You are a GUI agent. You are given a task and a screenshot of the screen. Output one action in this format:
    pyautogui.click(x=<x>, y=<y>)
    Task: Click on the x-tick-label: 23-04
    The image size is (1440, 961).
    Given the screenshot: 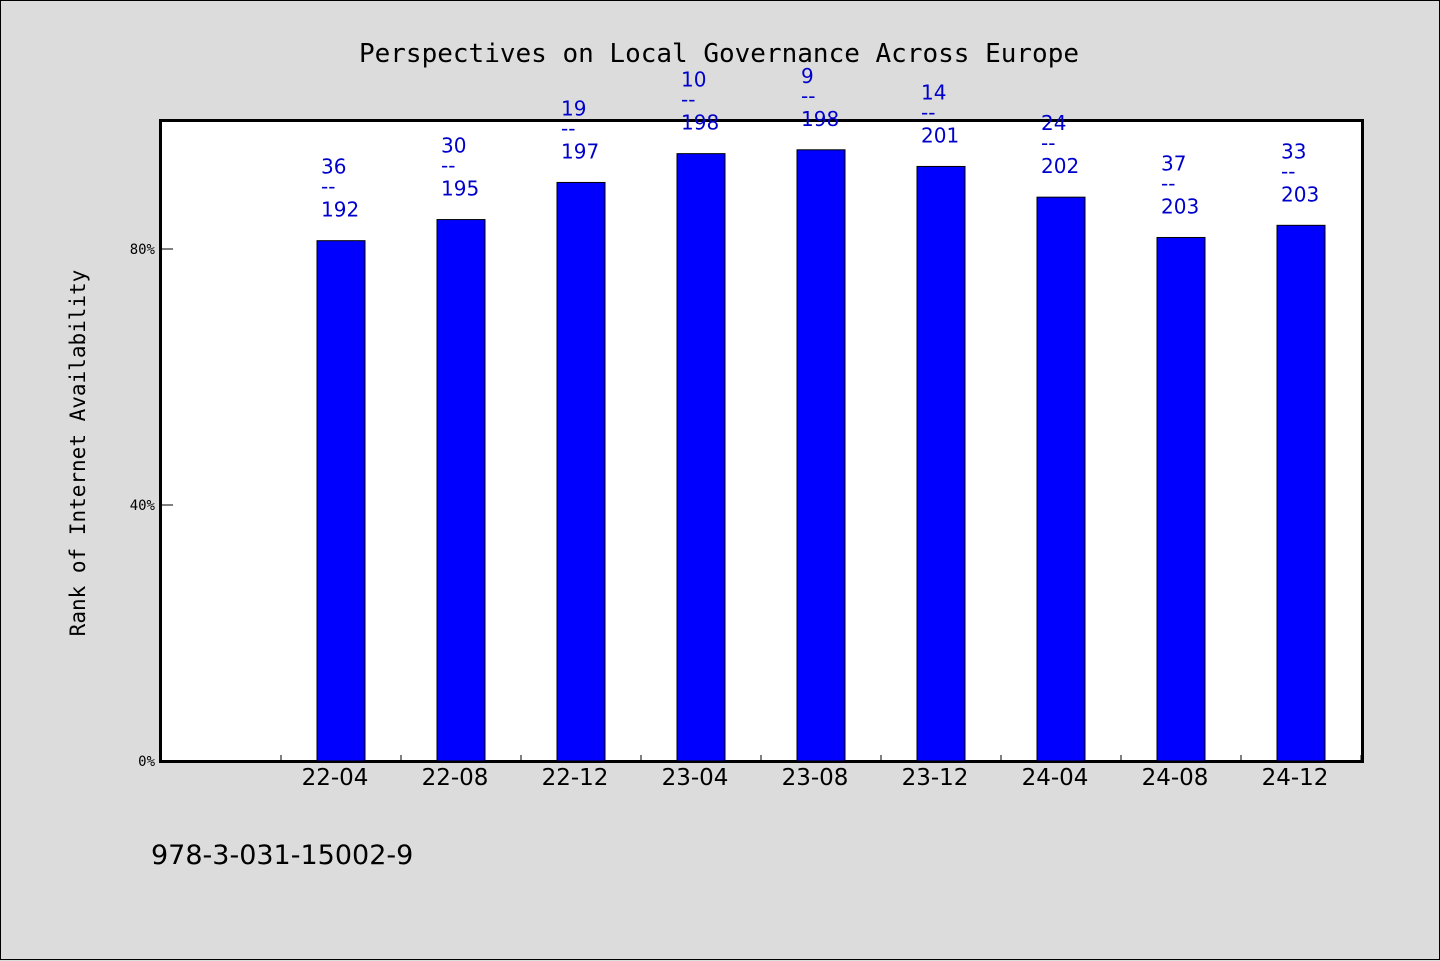 What is the action you would take?
    pyautogui.click(x=695, y=778)
    